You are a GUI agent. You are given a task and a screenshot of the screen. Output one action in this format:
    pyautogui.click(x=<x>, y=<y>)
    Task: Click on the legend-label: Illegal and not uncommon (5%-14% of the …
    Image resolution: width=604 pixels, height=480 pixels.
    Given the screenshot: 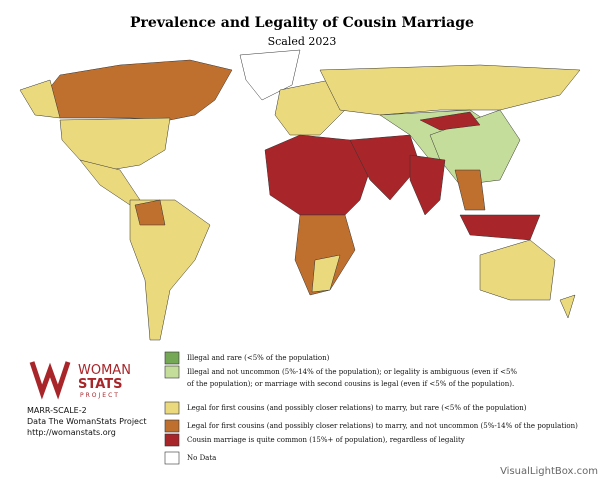 What is the action you would take?
    pyautogui.click(x=352, y=372)
    